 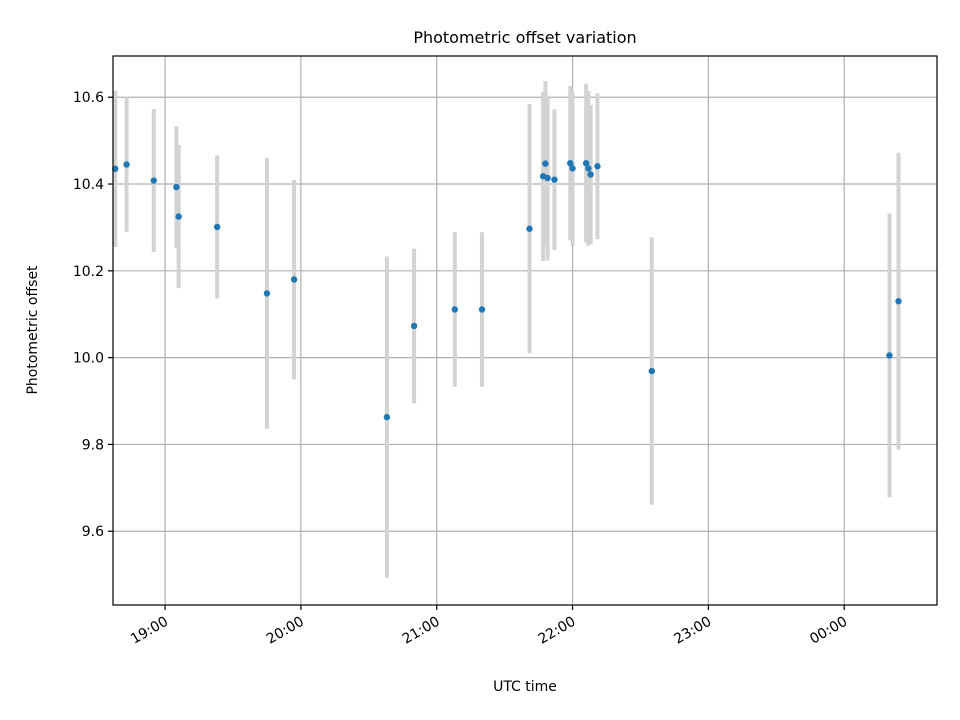 What do you see at coordinates (88, 272) in the screenshot?
I see `y-tick-label: 10.2` at bounding box center [88, 272].